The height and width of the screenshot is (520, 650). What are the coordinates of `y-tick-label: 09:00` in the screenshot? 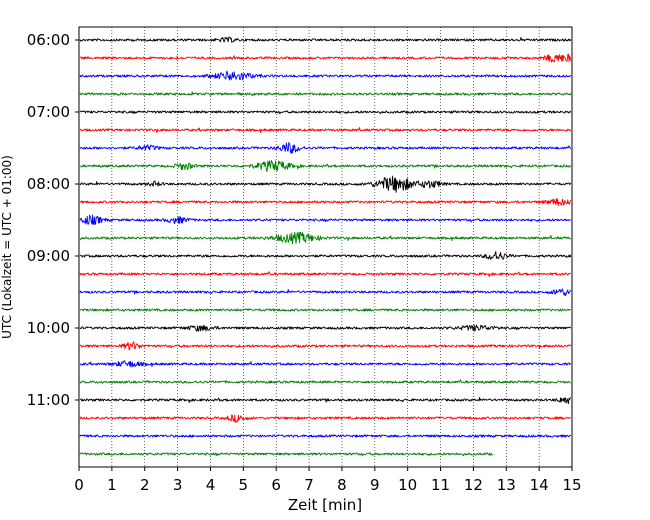 It's located at (48, 256).